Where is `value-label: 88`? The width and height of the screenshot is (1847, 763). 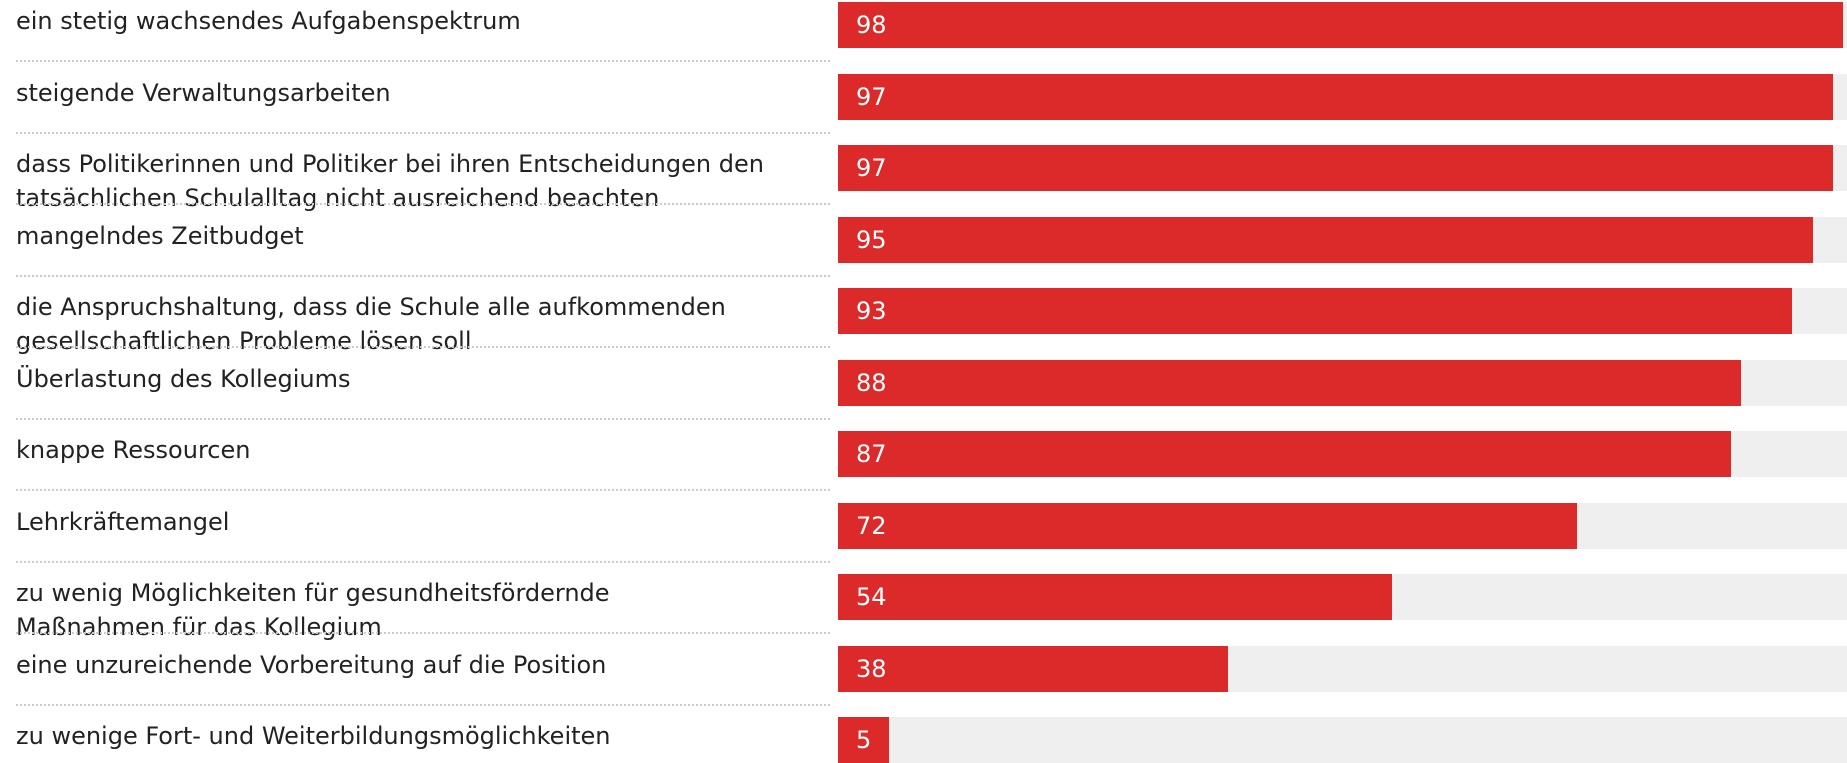 value-label: 88 is located at coordinates (871, 382).